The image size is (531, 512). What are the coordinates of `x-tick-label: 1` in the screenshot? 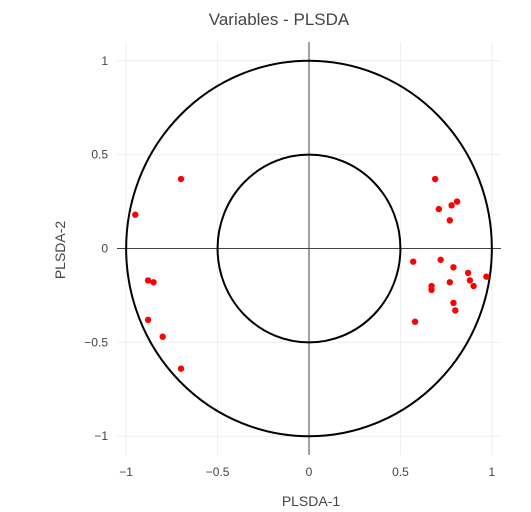 It's located at (492, 472).